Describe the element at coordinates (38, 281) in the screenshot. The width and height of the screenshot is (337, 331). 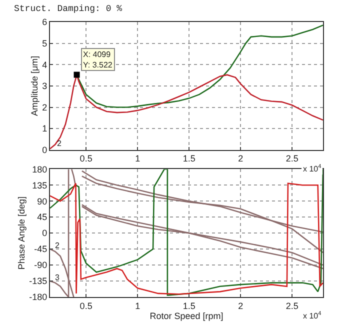
I see `y-tick-label: -135` at that location.